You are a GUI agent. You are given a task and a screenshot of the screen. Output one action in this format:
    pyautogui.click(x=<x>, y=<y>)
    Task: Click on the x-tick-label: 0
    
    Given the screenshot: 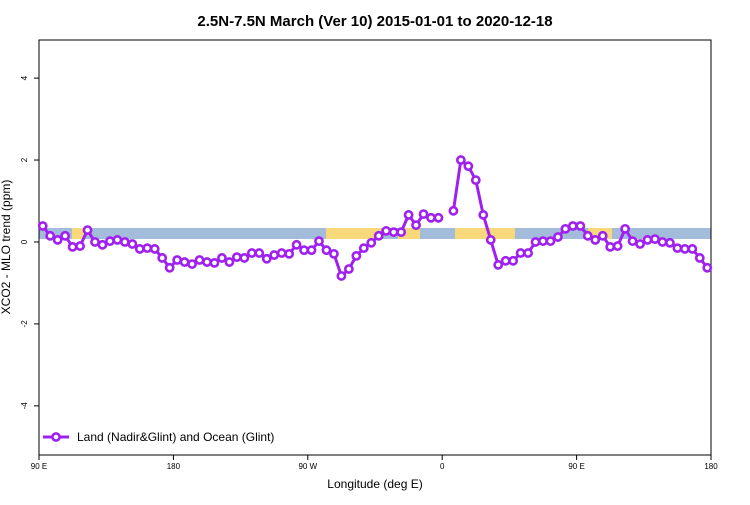 What is the action you would take?
    pyautogui.click(x=442, y=466)
    